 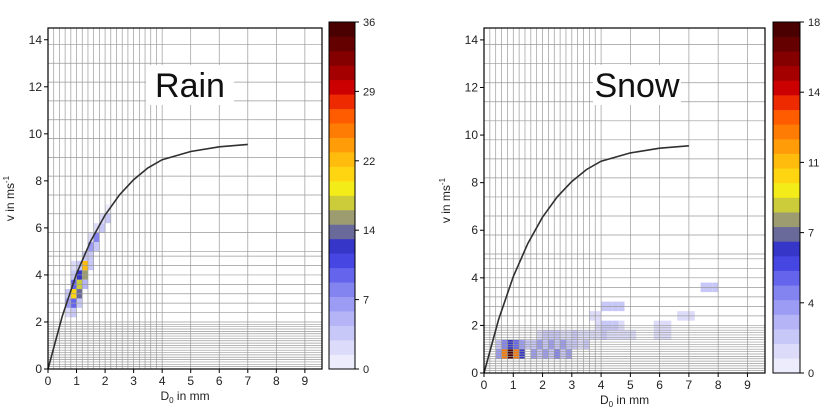 I want to click on title-background, so click(x=190, y=85).